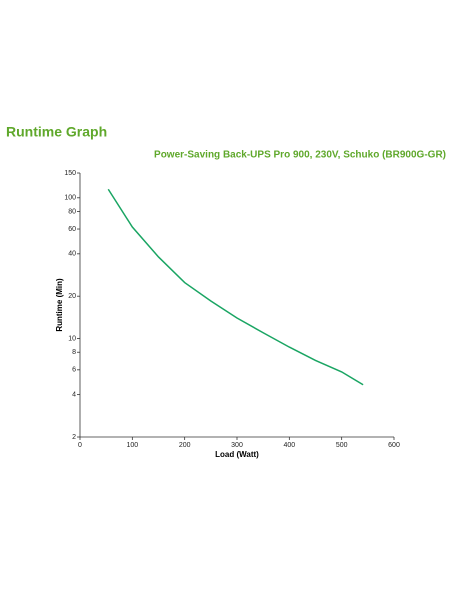 Image resolution: width=452 pixels, height=589 pixels. Describe the element at coordinates (72, 254) in the screenshot. I see `y-tick-label: 40` at that location.